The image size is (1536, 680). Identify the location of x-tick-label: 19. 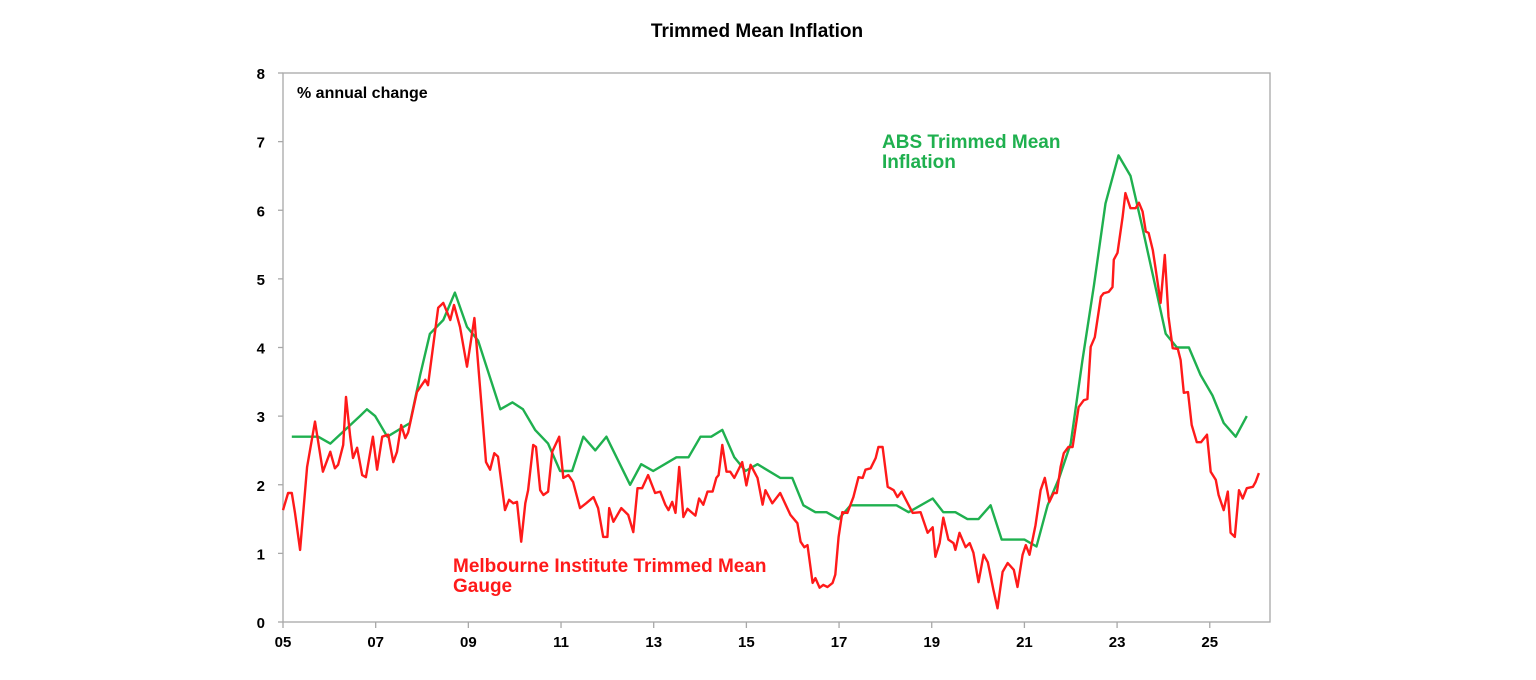
(931, 642).